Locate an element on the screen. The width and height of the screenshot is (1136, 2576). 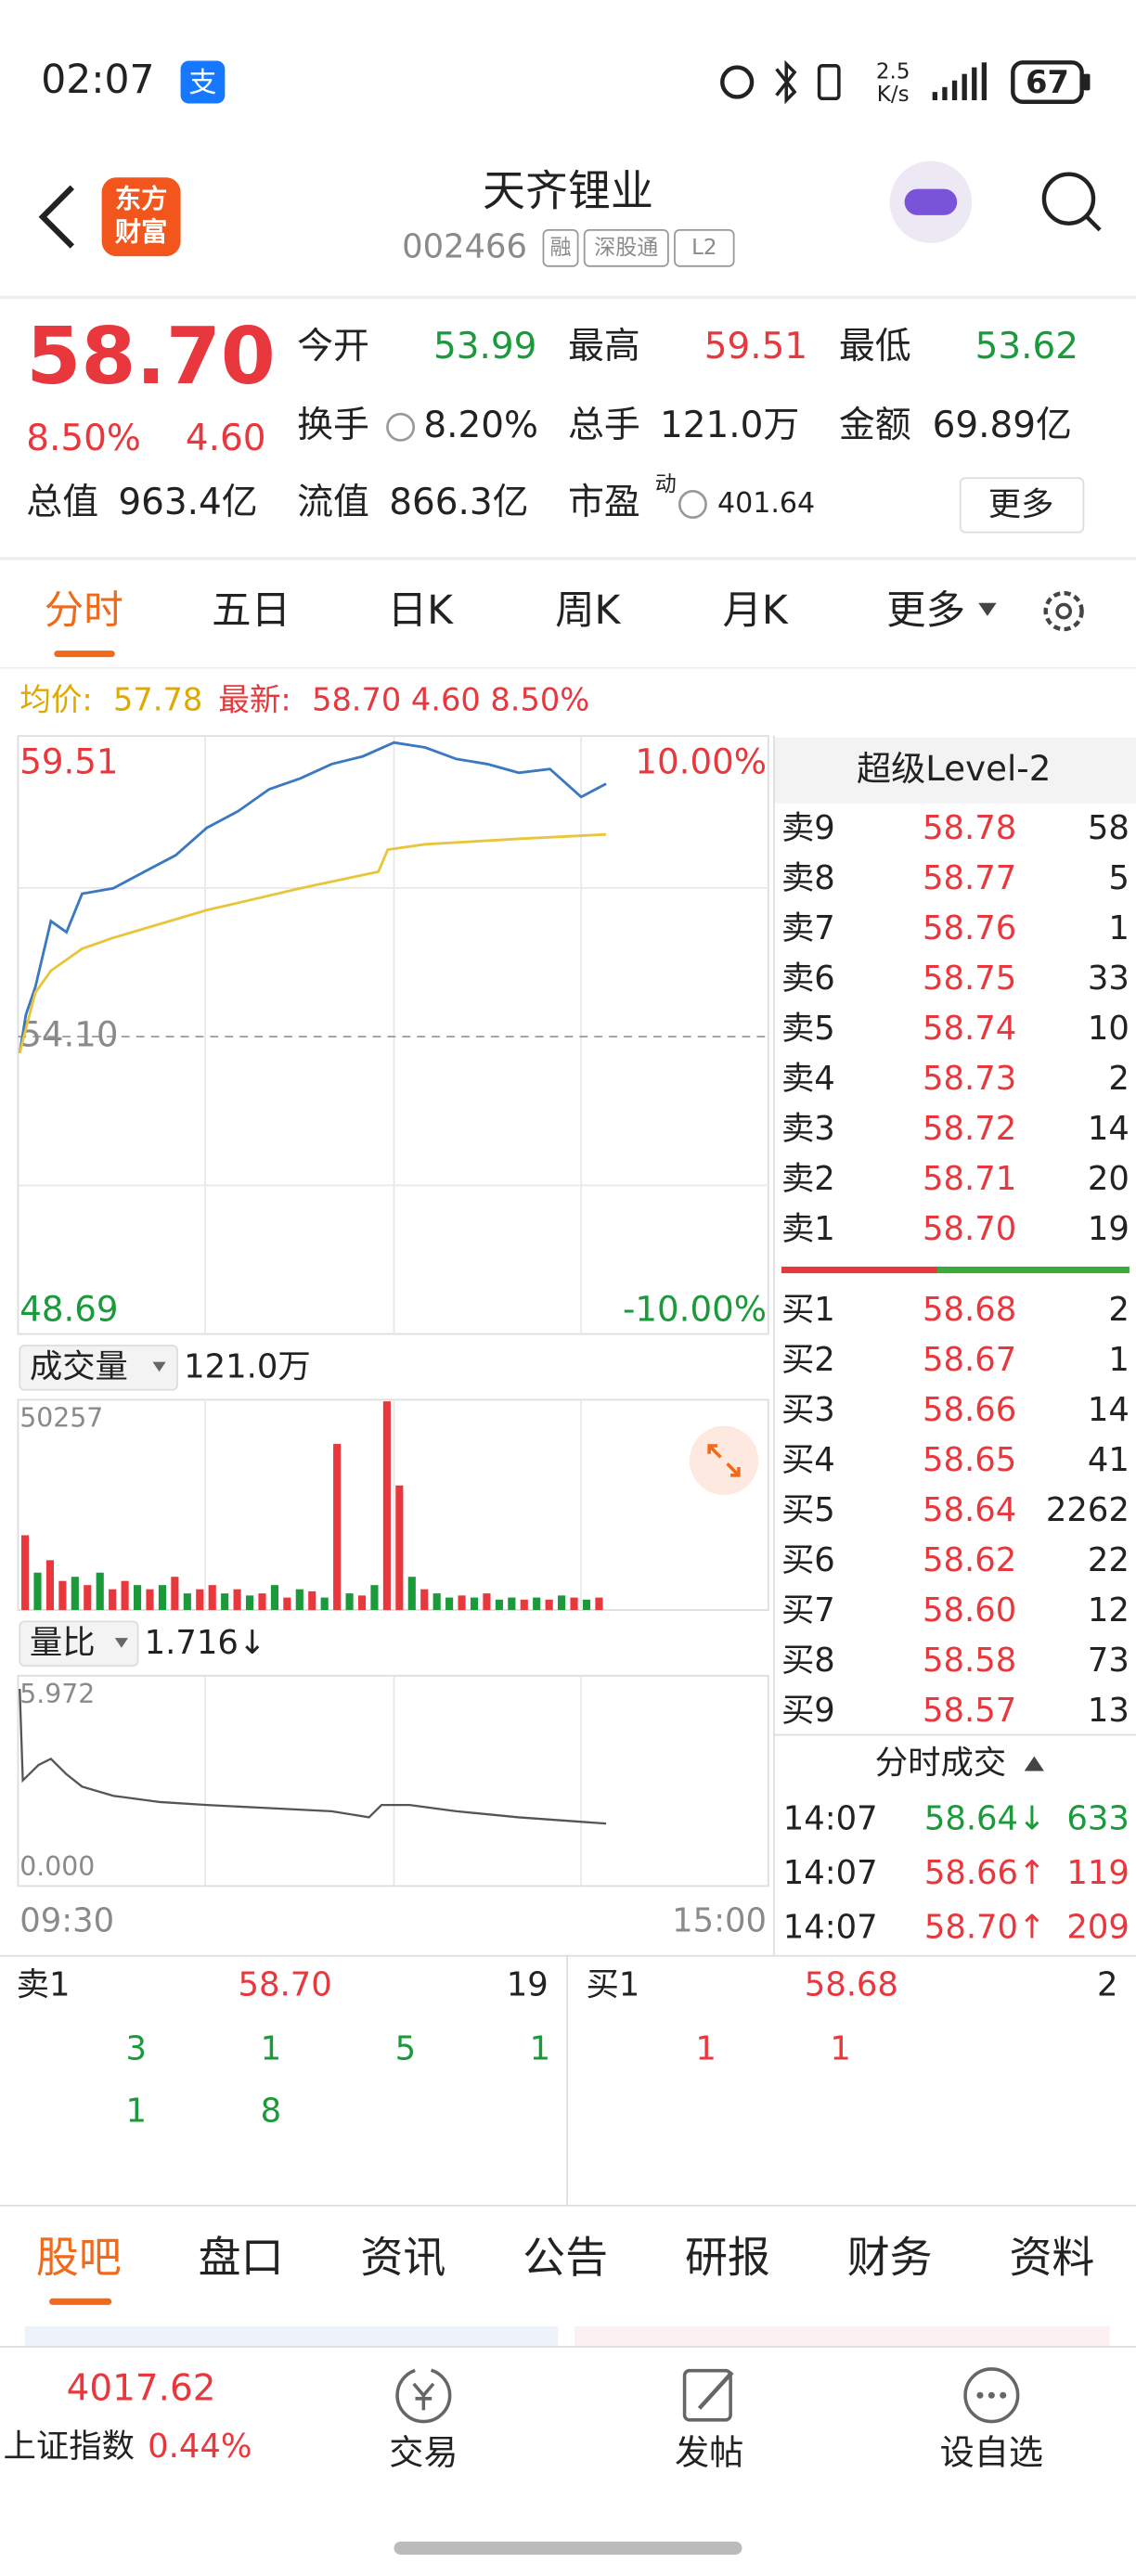
field-label: 总手 is located at coordinates (604, 425).